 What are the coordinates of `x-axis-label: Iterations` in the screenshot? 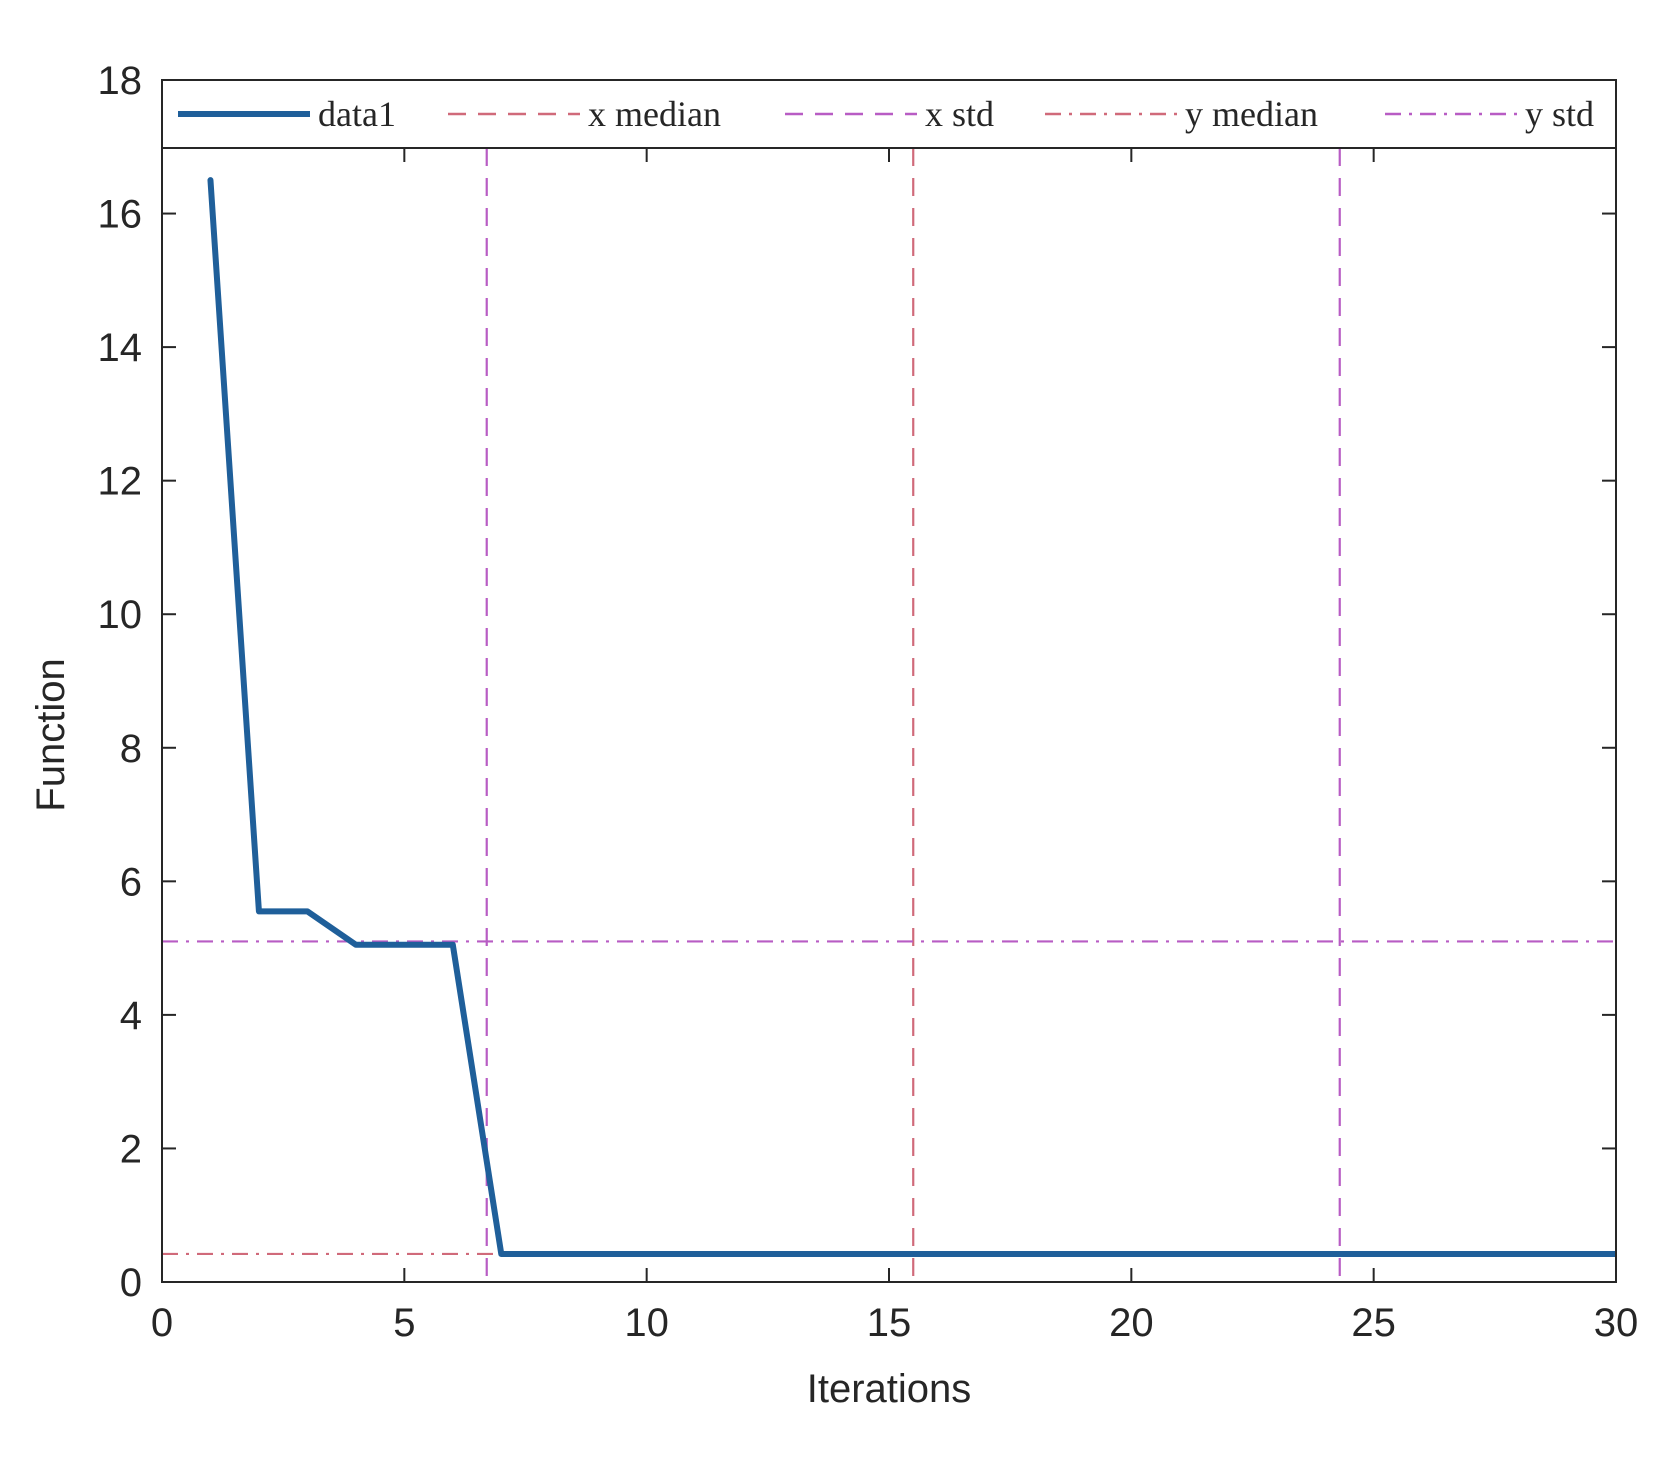 It's located at (889, 1389).